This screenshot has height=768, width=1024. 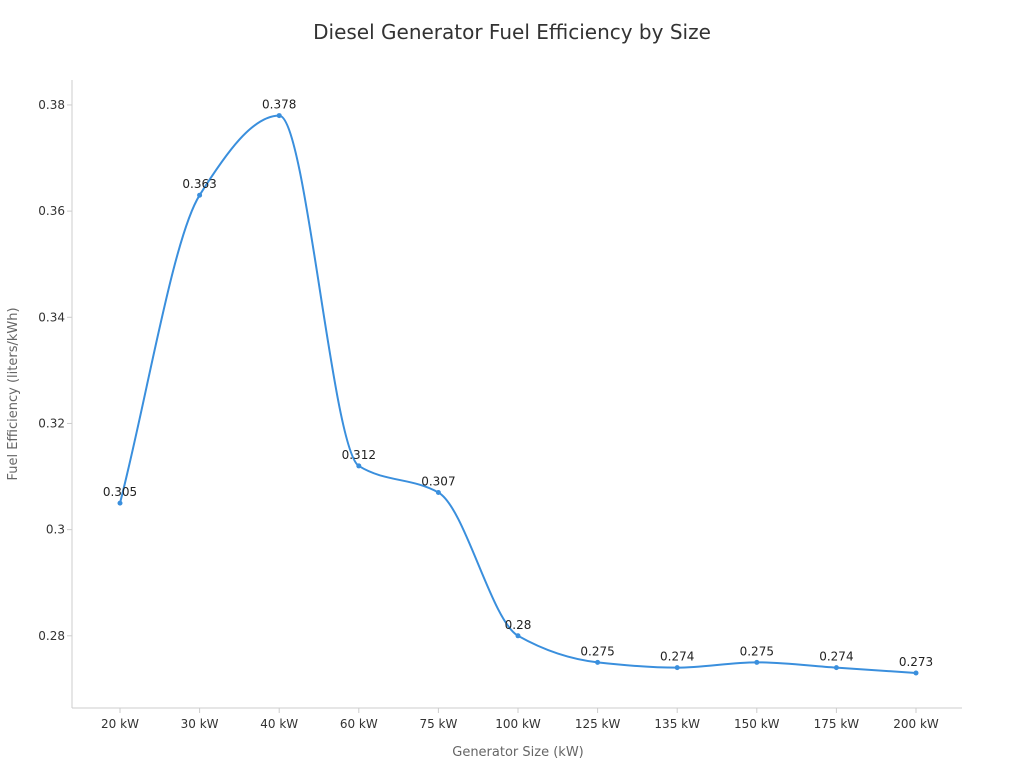 What do you see at coordinates (51, 636) in the screenshot?
I see `y-tick-label: 0.28` at bounding box center [51, 636].